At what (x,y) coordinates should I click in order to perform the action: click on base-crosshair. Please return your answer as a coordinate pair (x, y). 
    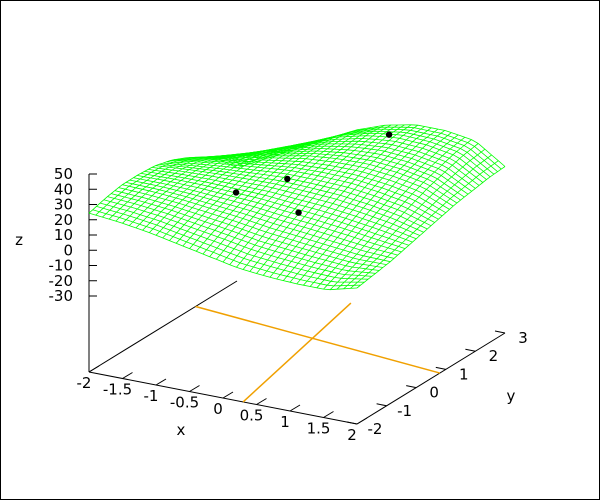
    Looking at the image, I should click on (318, 352).